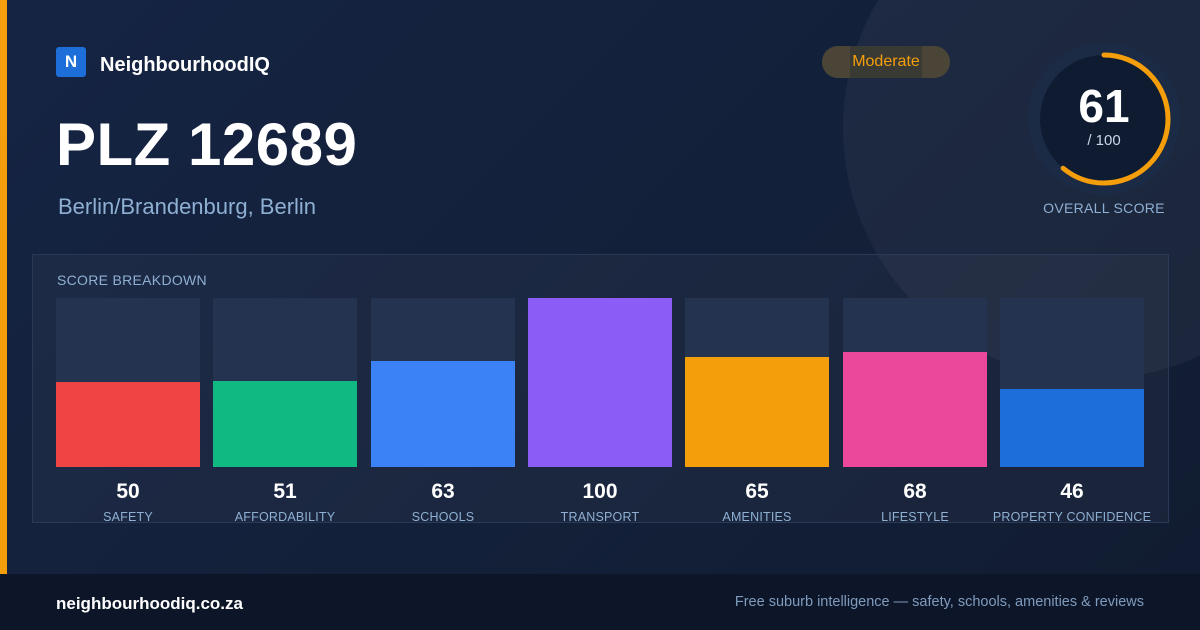 This screenshot has height=630, width=1200. What do you see at coordinates (443, 517) in the screenshot?
I see `bar-category-label: SCHOOLS` at bounding box center [443, 517].